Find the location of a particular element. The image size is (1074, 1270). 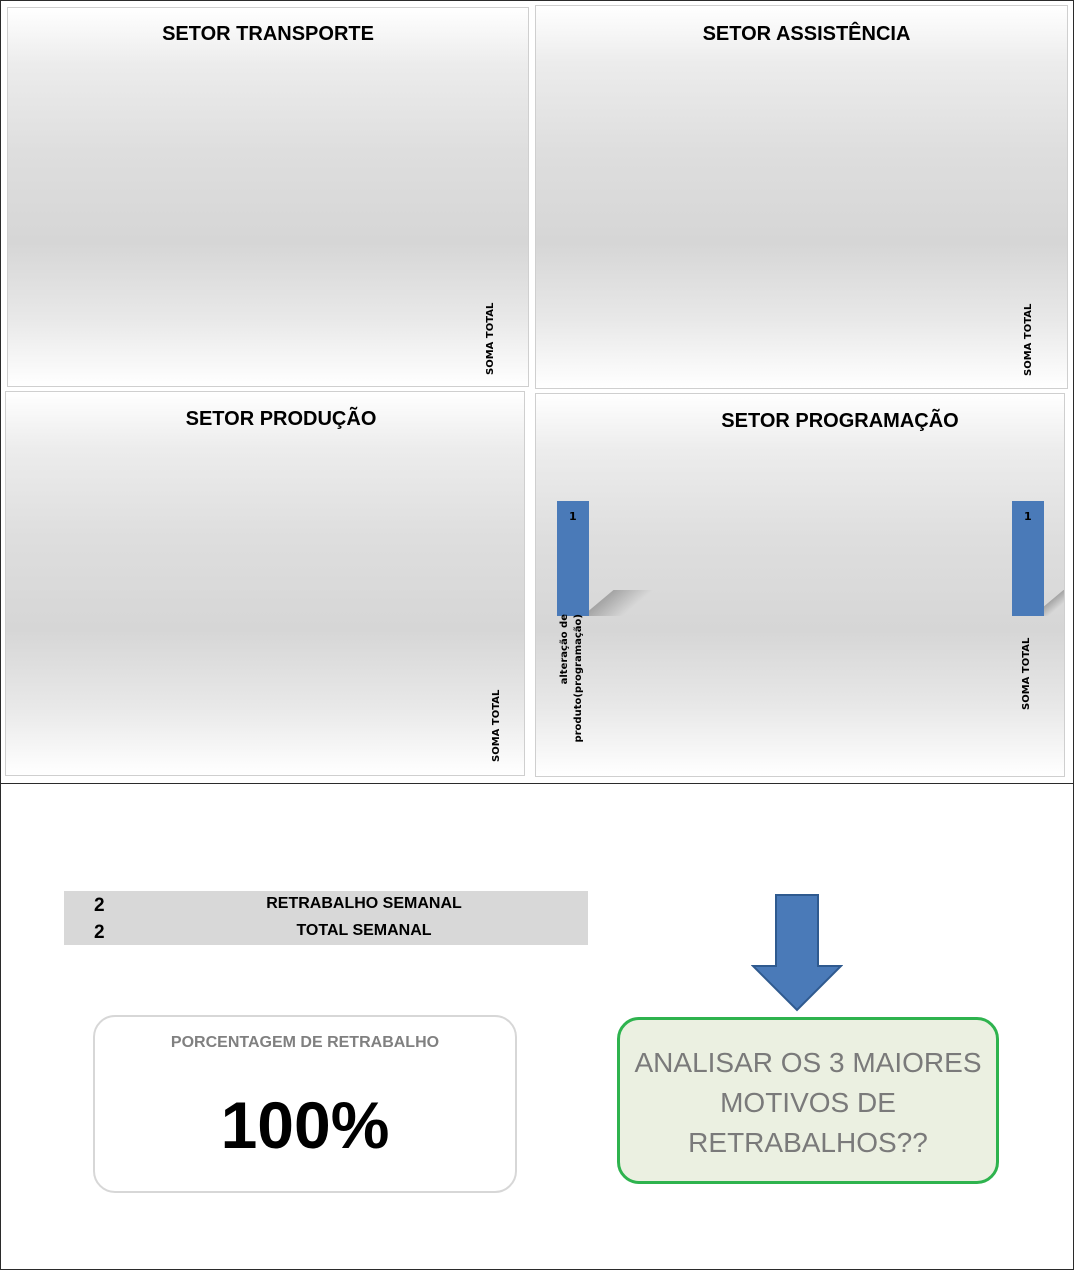

chart-title: SETOR PROGRAMAÇÃO is located at coordinates (840, 421).